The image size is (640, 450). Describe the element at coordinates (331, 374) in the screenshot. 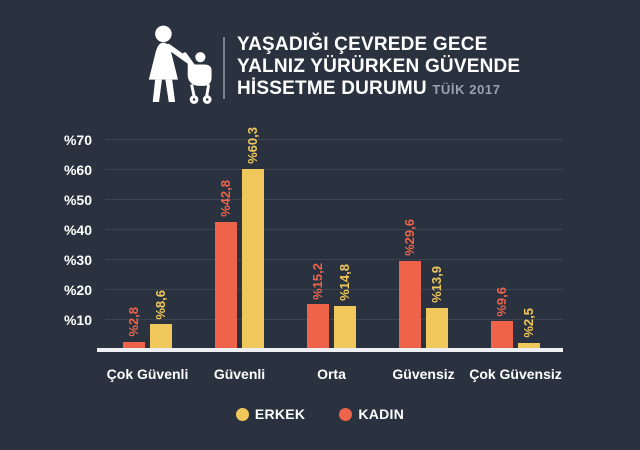

I see `category-label-3: Orta` at that location.